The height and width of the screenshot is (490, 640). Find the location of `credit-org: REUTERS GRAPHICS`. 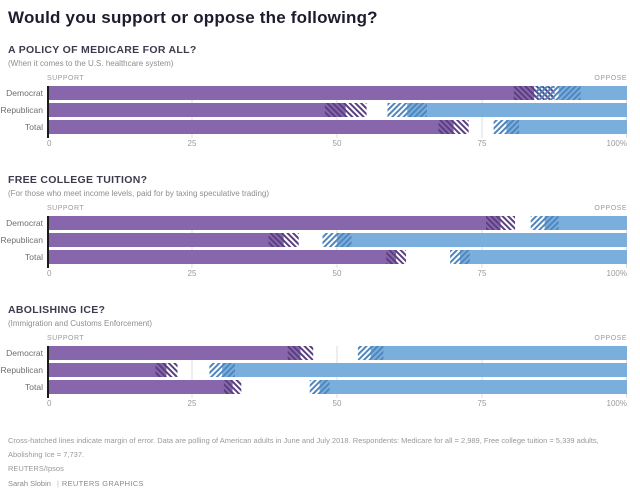

credit-org: REUTERS GRAPHICS is located at coordinates (102, 483).